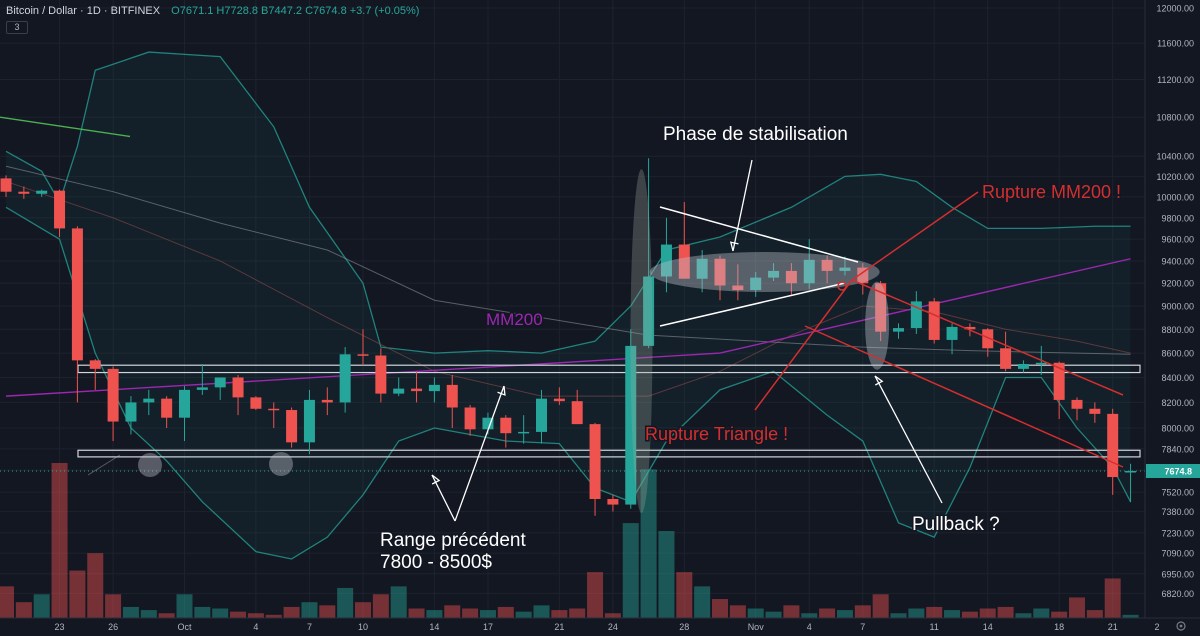 This screenshot has width=1200, height=636. What do you see at coordinates (1156, 627) in the screenshot?
I see `time-tick-label: 2` at bounding box center [1156, 627].